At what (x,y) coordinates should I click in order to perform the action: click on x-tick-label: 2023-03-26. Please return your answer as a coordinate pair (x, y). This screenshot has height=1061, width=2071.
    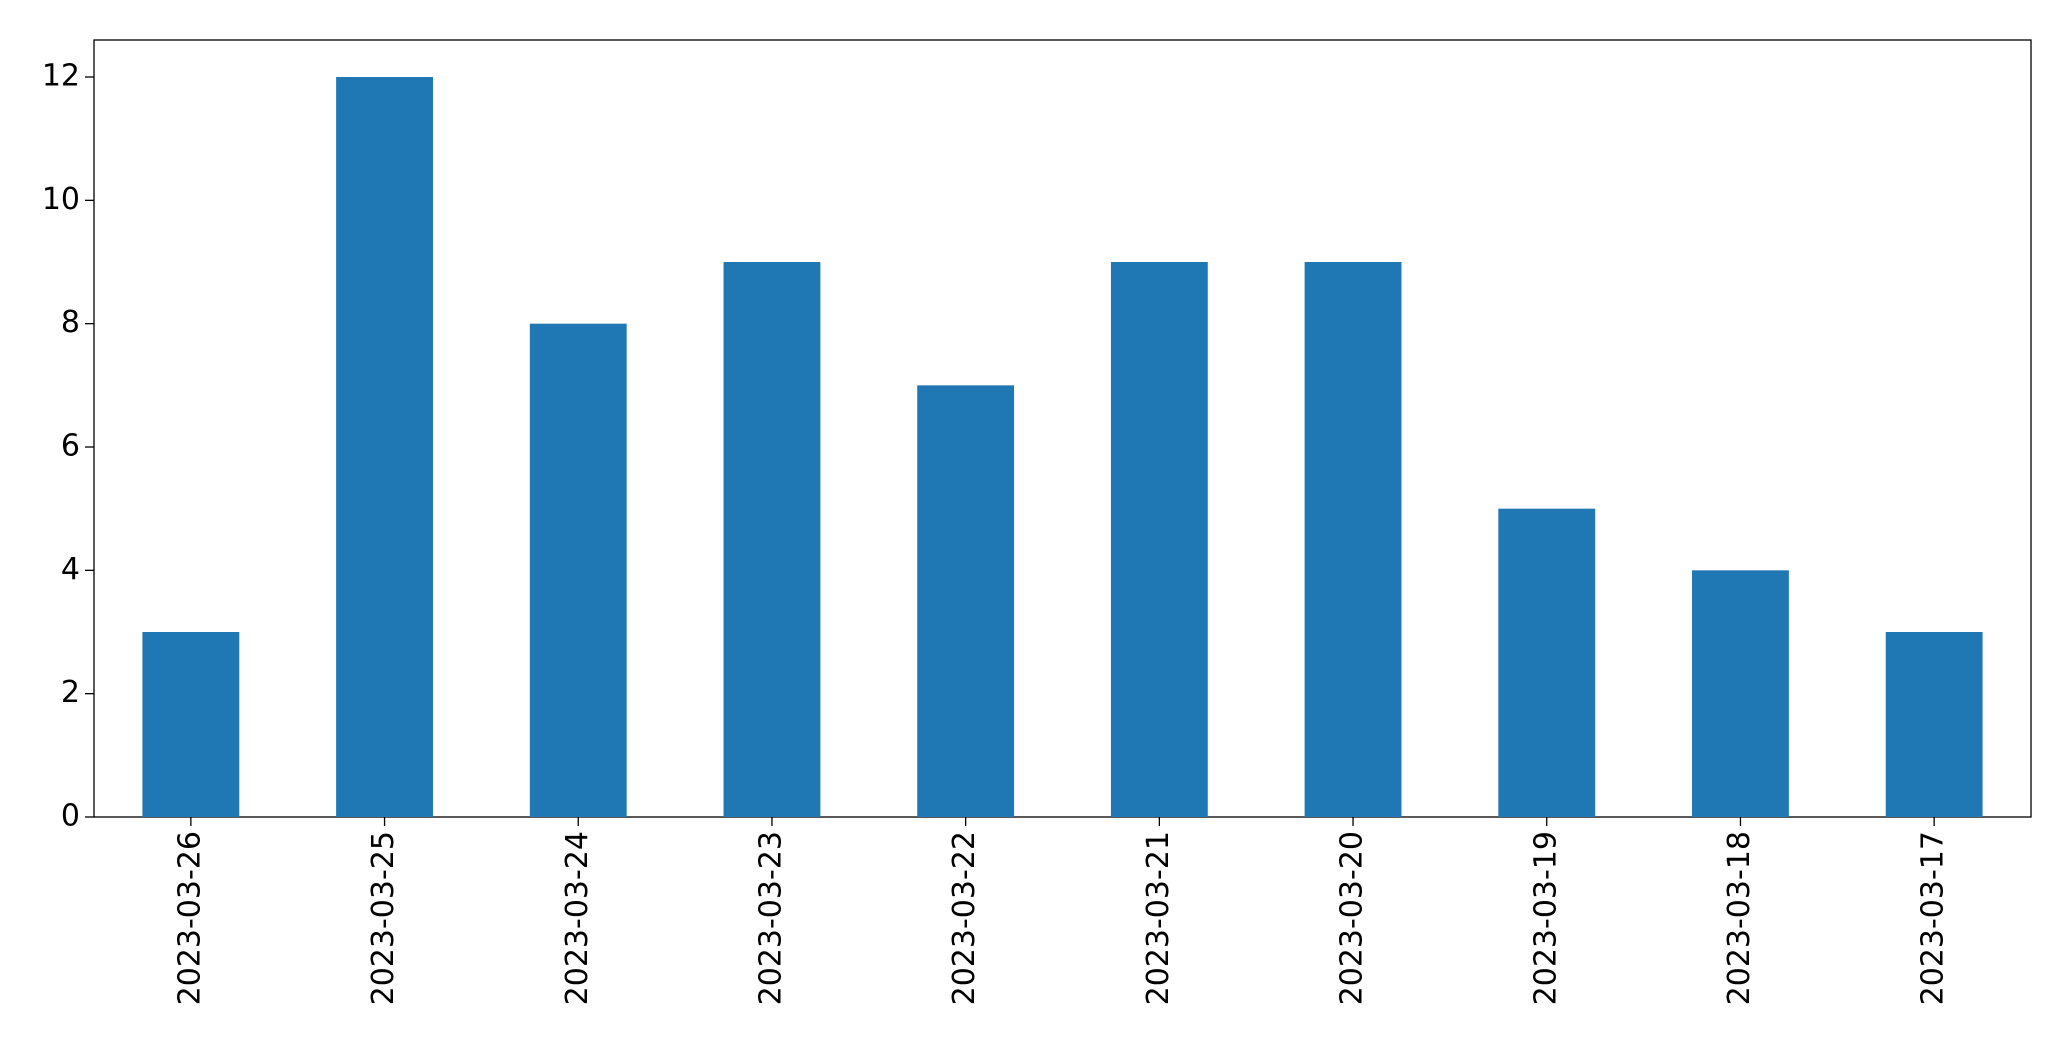
    Looking at the image, I should click on (189, 918).